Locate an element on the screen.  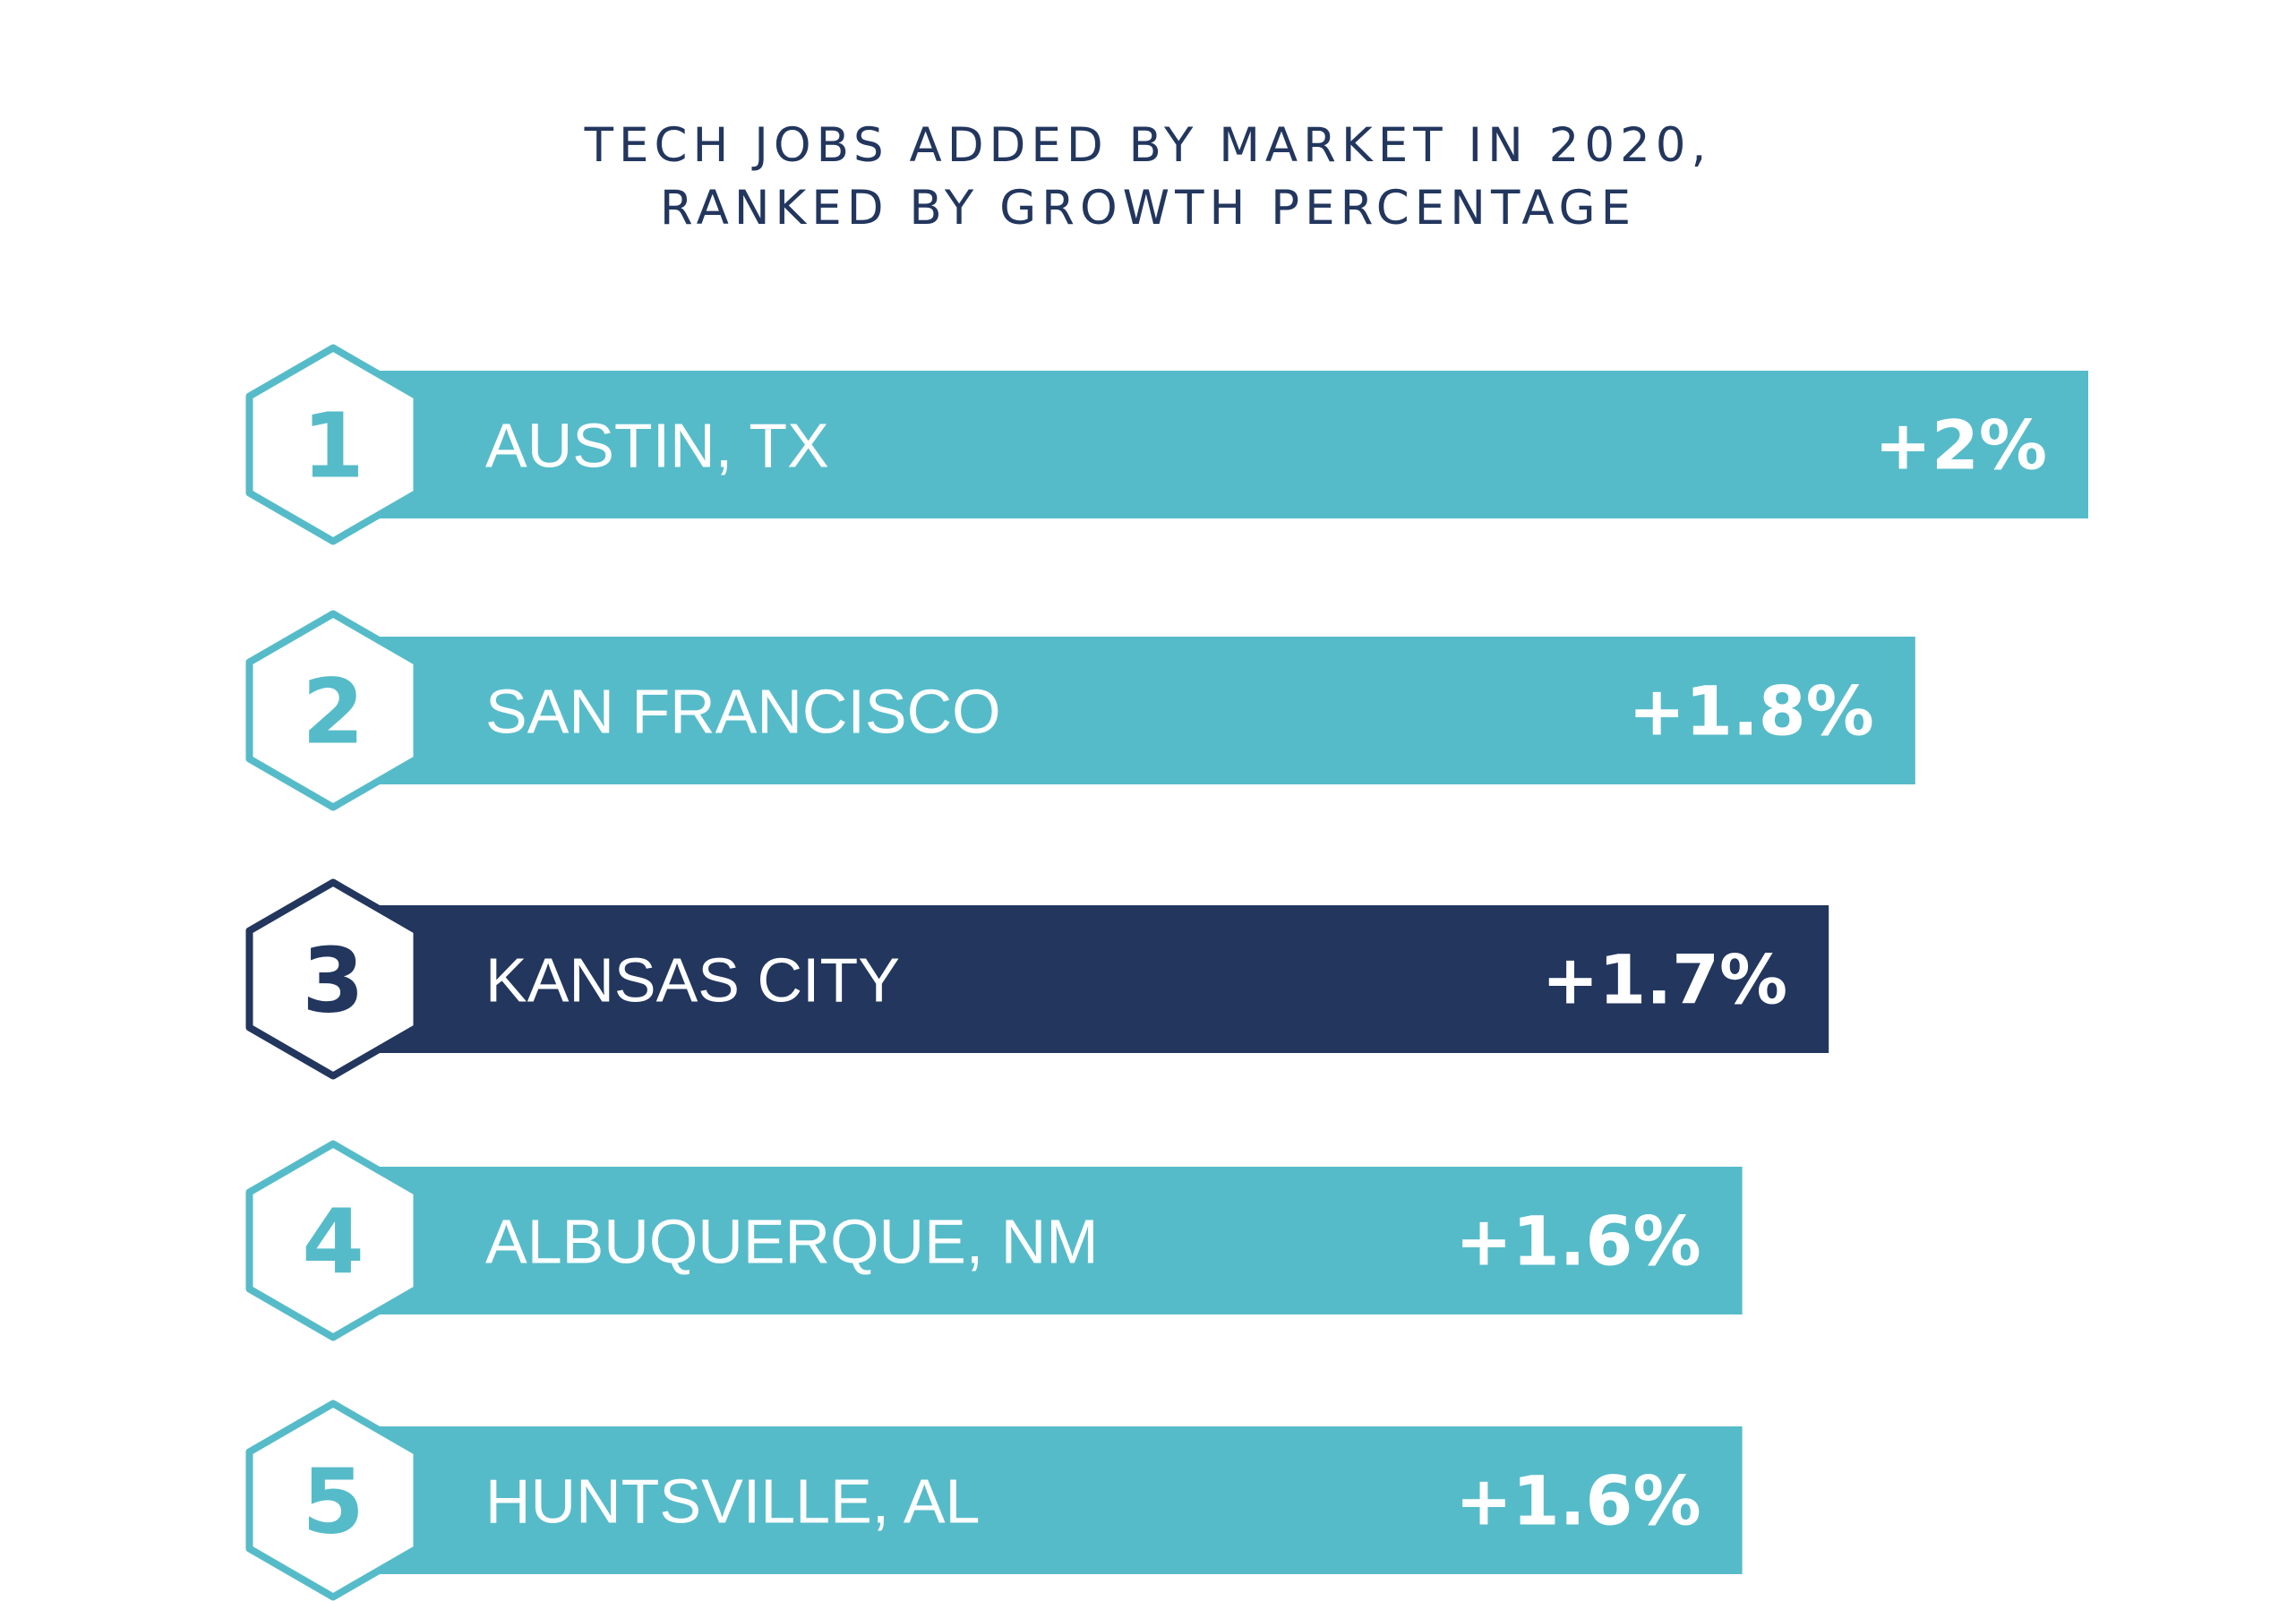
bar-row-4: 4 ALBUQUERQUE, NM +1.6% is located at coordinates (994, 1240).